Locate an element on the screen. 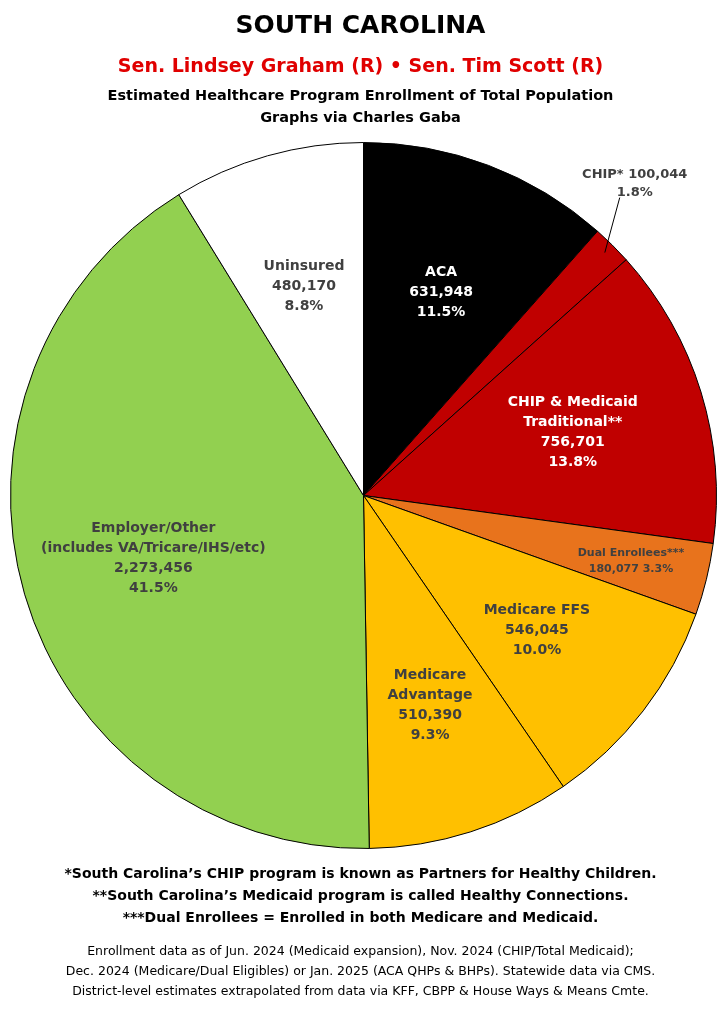 The width and height of the screenshot is (720, 1010). data-label: 510,390 9.3% is located at coordinates (430, 724).